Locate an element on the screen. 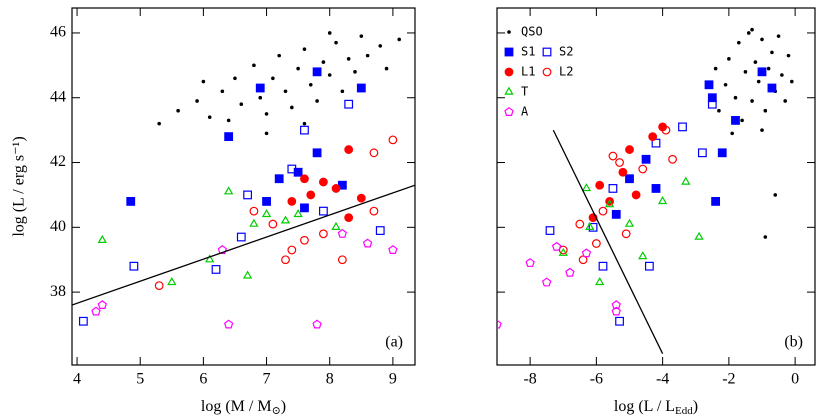 This screenshot has width=830, height=418. x-axis-label-part: ) is located at coordinates (695, 406).